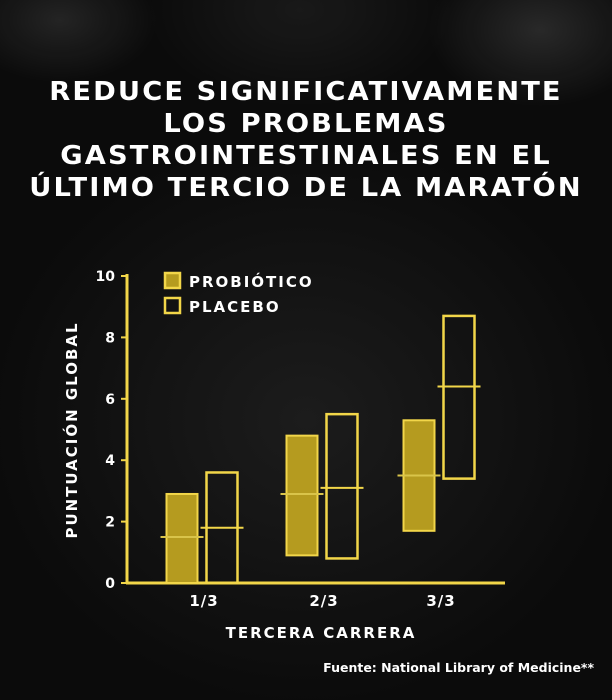 This screenshot has width=612, height=700. Describe the element at coordinates (458, 667) in the screenshot. I see `source-note: Fuente: National Library of Medicine**` at that location.